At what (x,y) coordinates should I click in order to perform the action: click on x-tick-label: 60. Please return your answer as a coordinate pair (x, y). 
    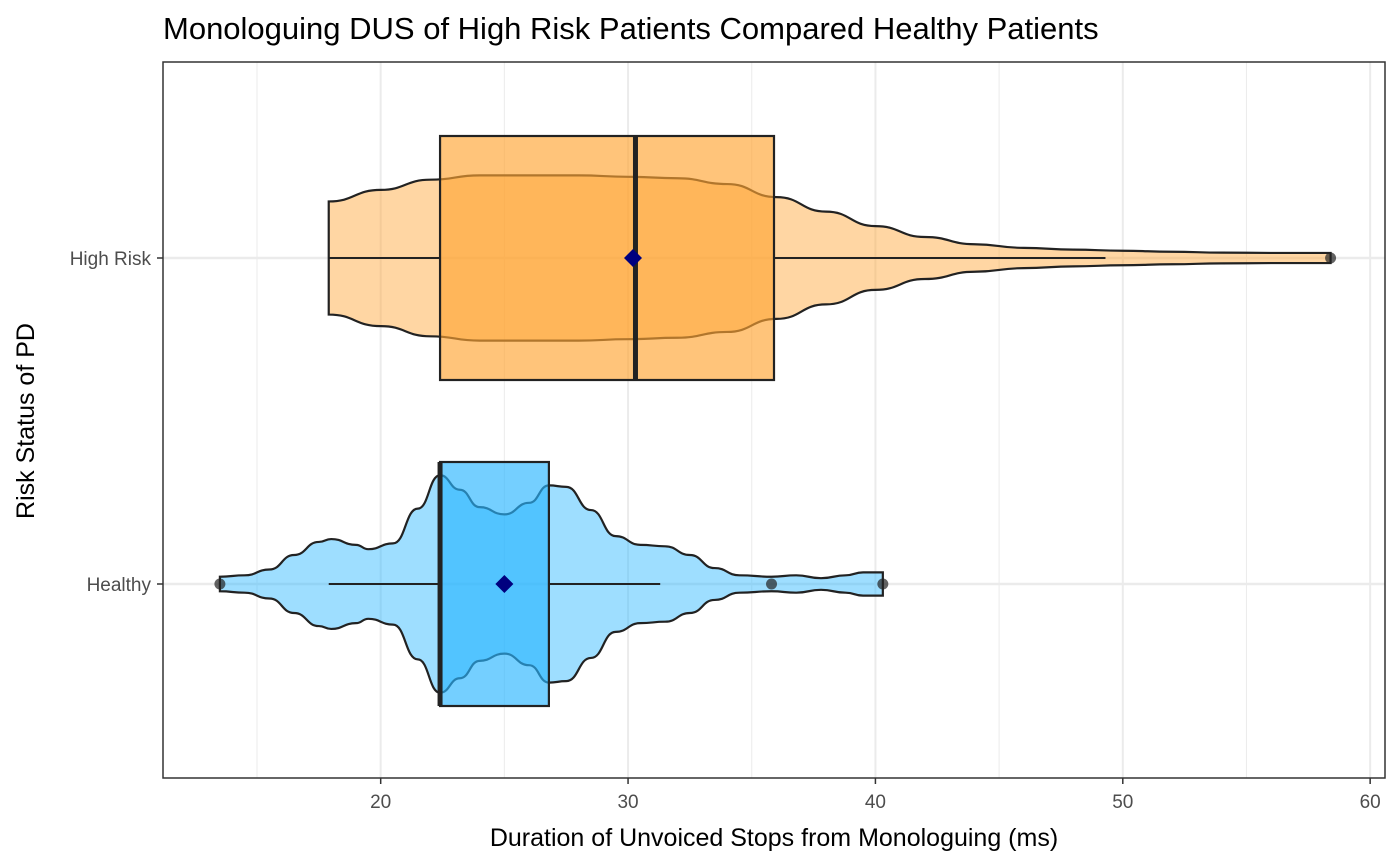
    Looking at the image, I should click on (1370, 802).